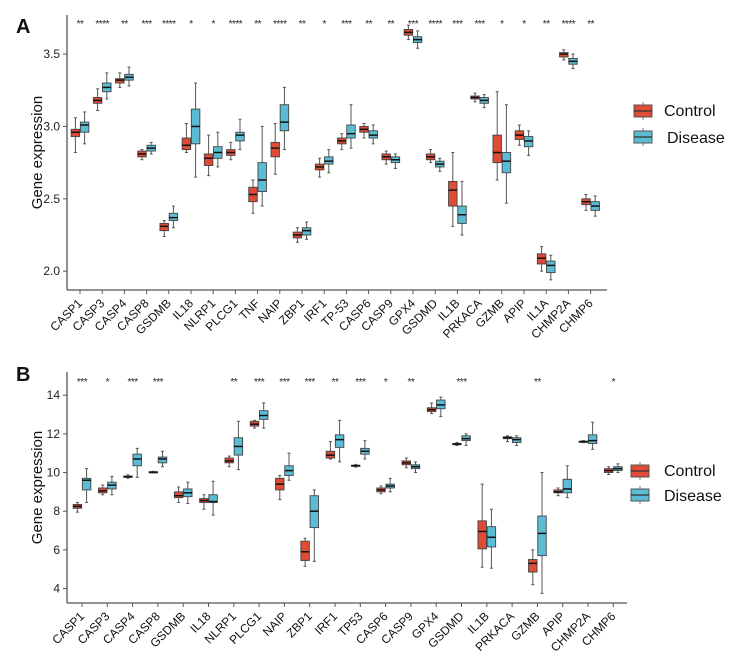  What do you see at coordinates (690, 111) in the screenshot?
I see `legend-control-label: Control` at bounding box center [690, 111].